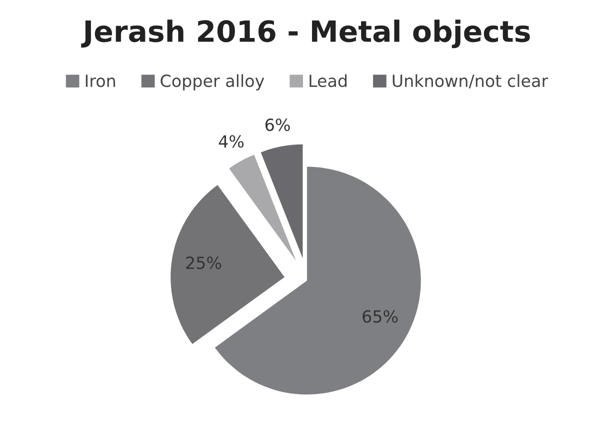 The height and width of the screenshot is (423, 614). What do you see at coordinates (470, 81) in the screenshot?
I see `legend-label: Unknown/not clear` at bounding box center [470, 81].